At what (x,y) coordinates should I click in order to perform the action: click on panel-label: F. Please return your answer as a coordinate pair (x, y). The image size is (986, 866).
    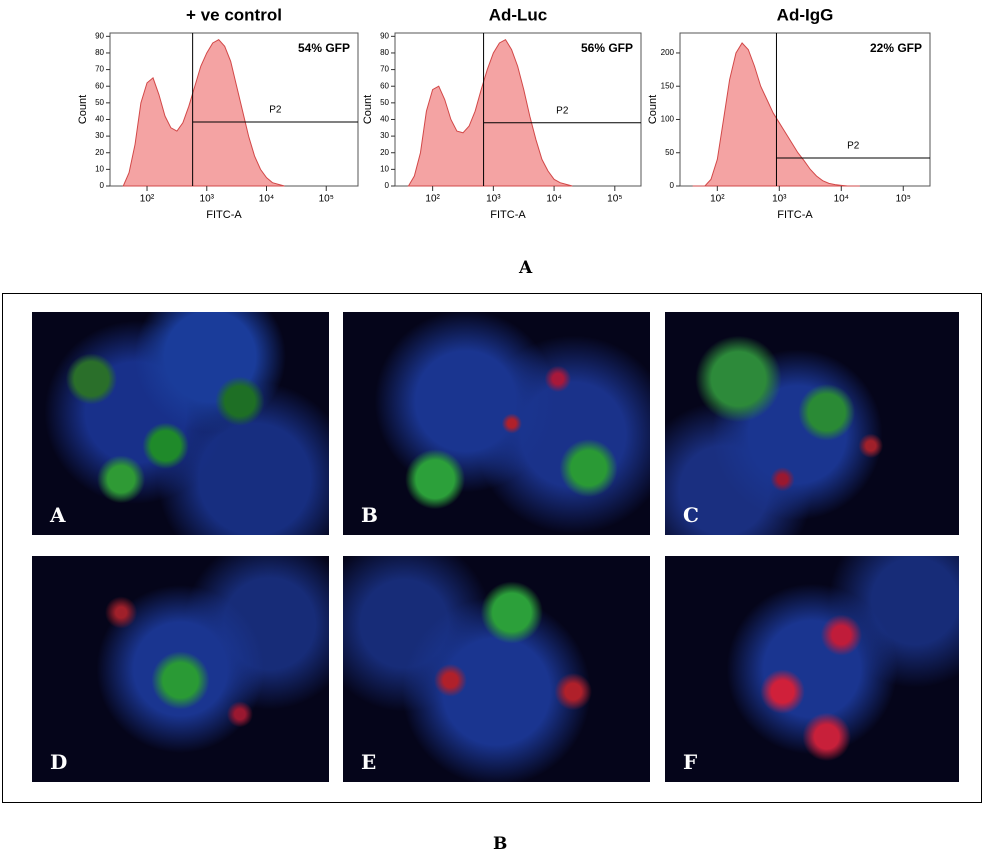
    Looking at the image, I should click on (690, 762).